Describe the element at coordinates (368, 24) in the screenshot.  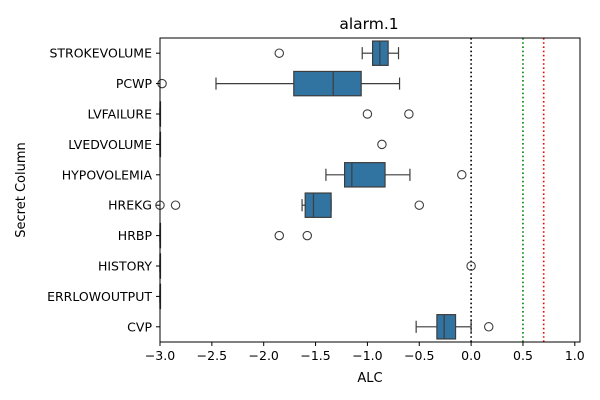
I see `chart-title: alarm.1` at that location.